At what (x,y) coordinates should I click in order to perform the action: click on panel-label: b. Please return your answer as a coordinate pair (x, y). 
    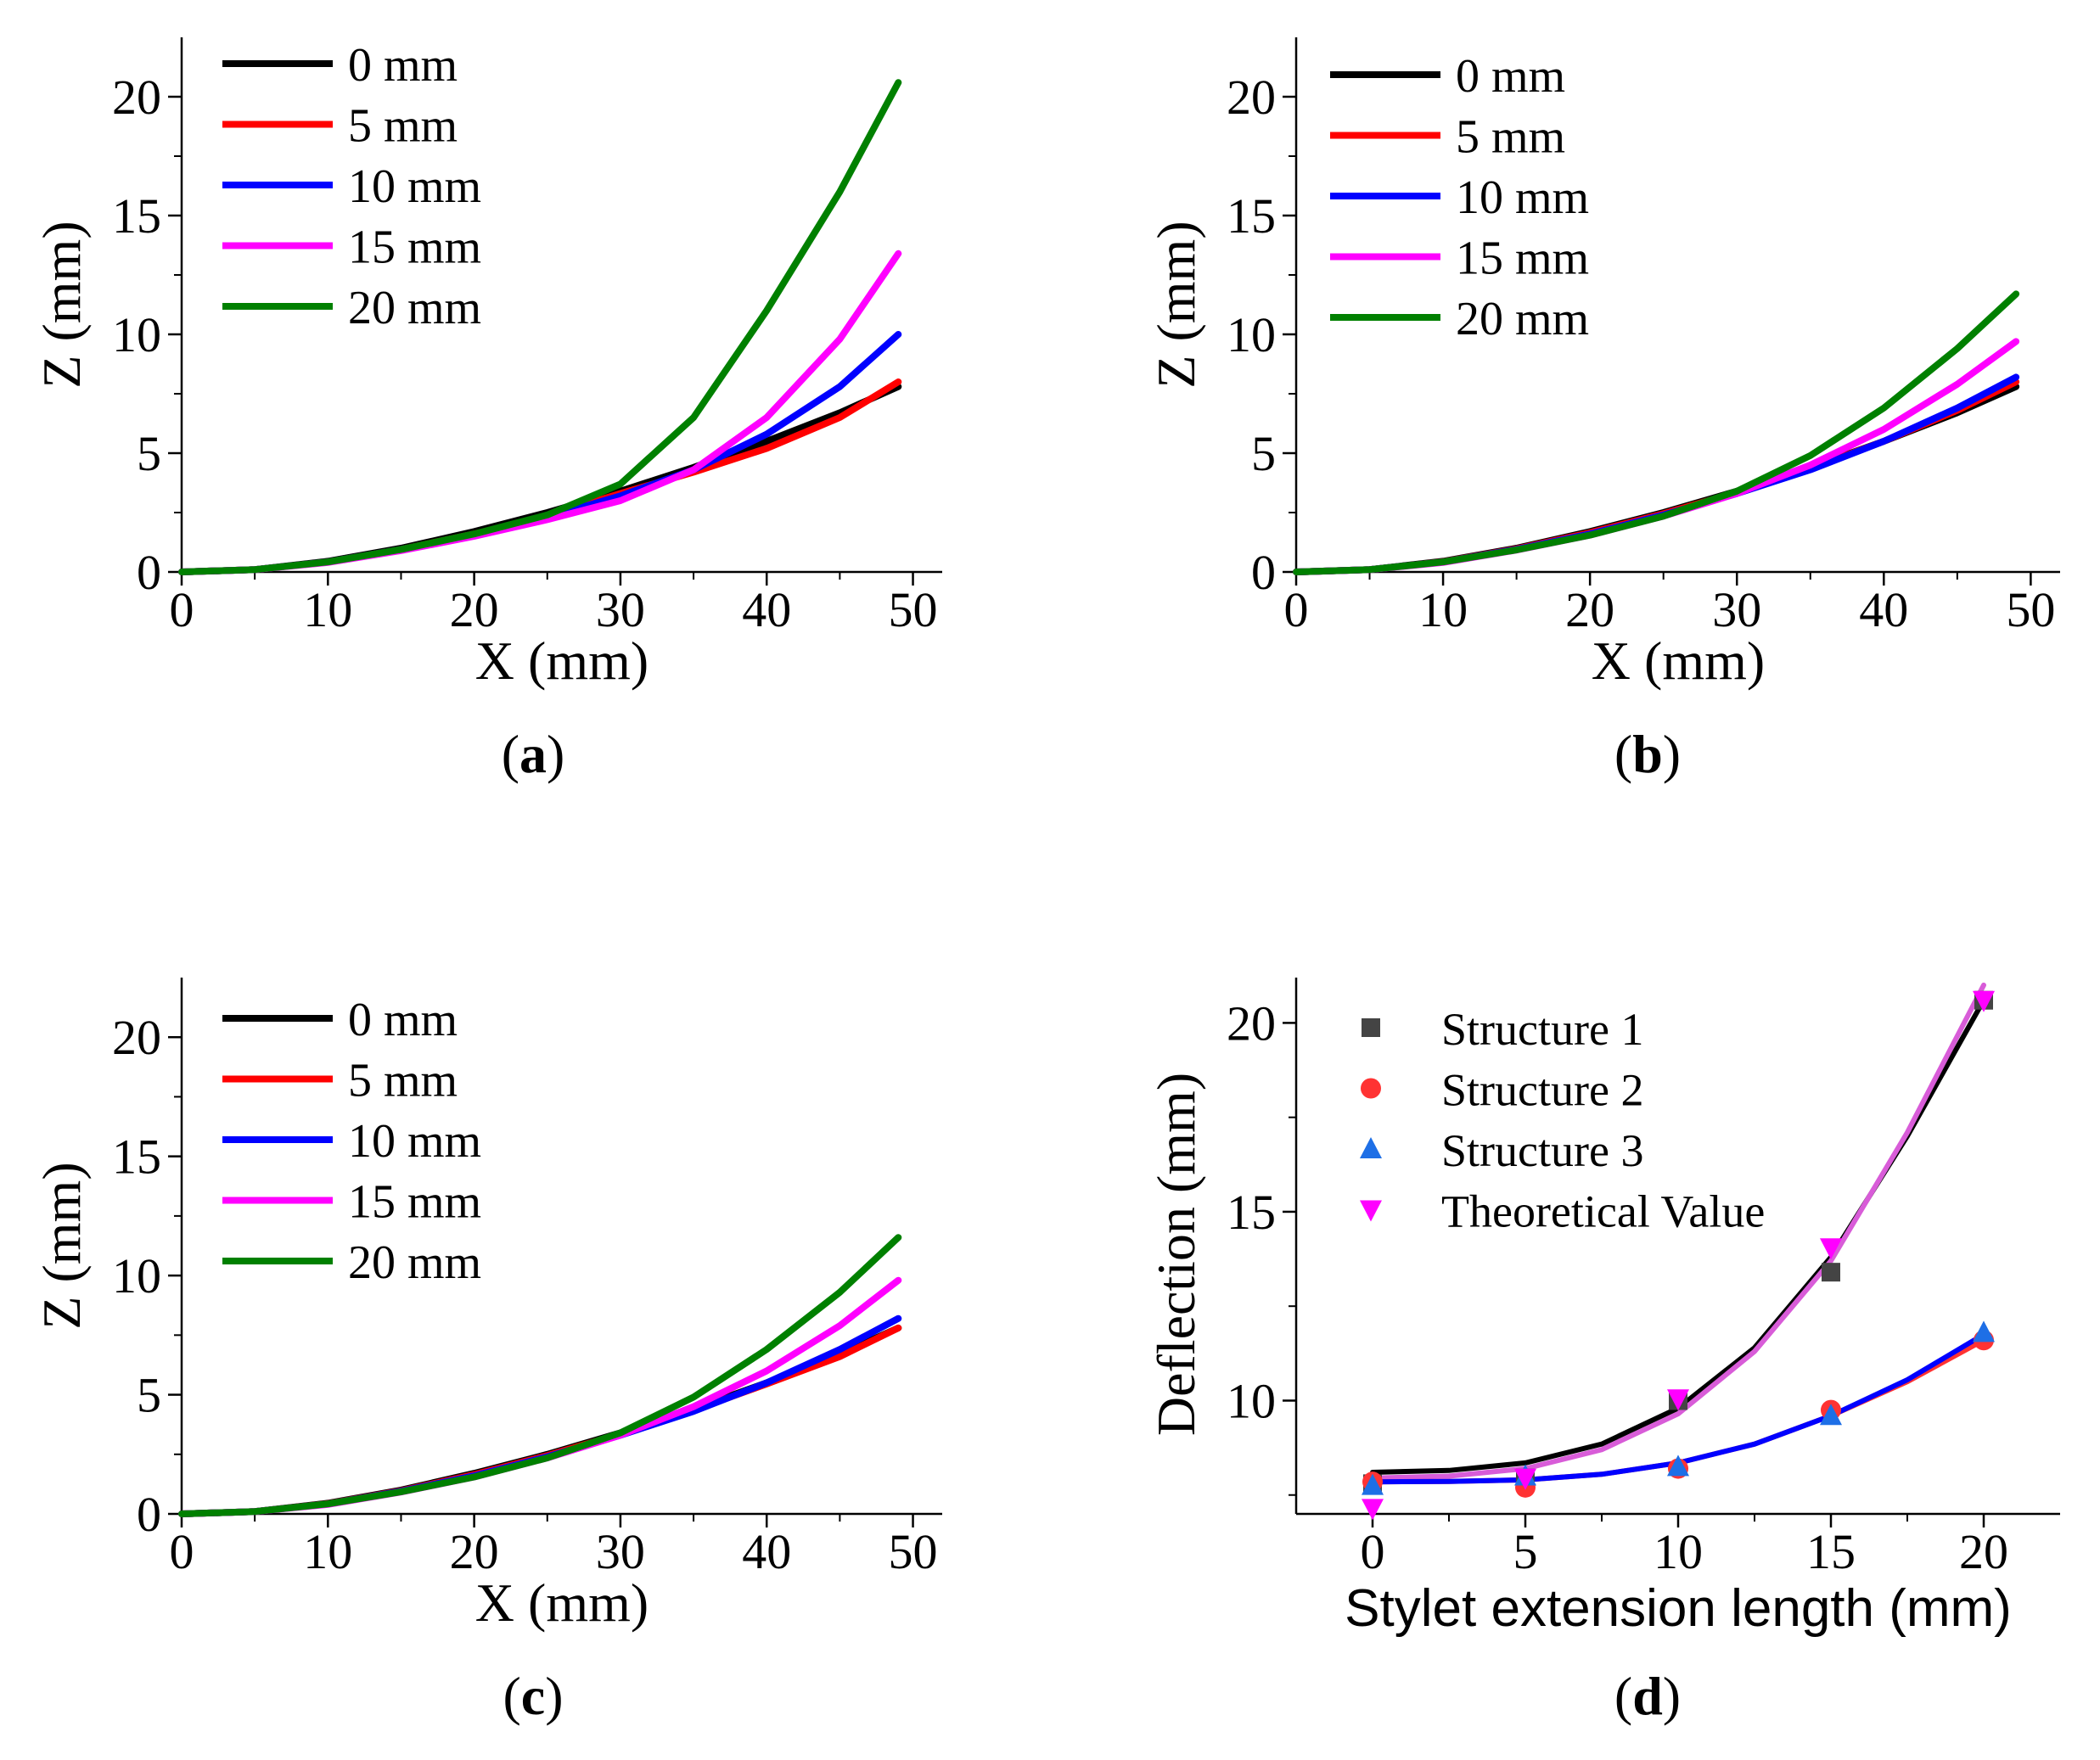
    Looking at the image, I should click on (1647, 754).